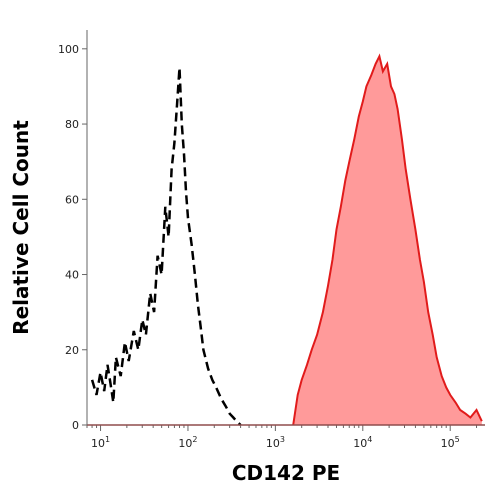 This screenshot has width=500, height=496. Describe the element at coordinates (72, 124) in the screenshot. I see `y-tick-label: 80` at that location.